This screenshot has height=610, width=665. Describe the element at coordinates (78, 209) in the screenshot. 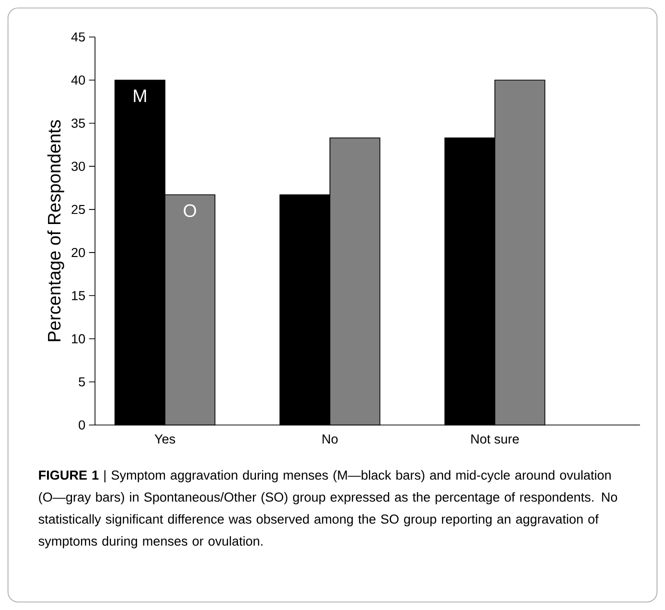

I see `y-tick-label: 25` at that location.